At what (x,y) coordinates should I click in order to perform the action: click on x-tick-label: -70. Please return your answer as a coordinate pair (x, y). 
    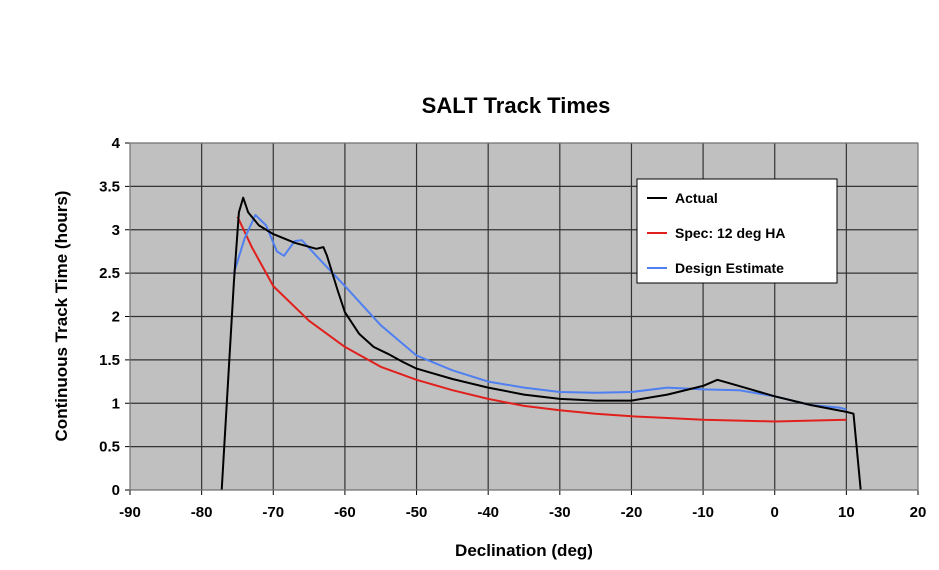
    Looking at the image, I should click on (273, 512).